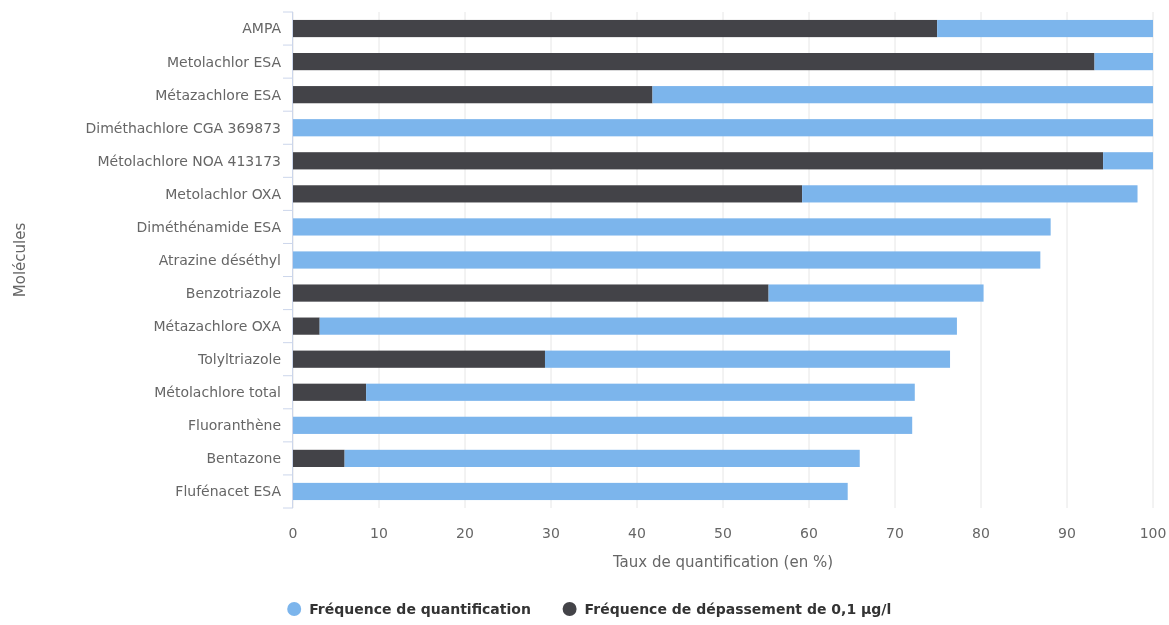 This screenshot has width=1169, height=625. What do you see at coordinates (189, 160) in the screenshot?
I see `y-tick-label: Métolachlore NOA 413173` at bounding box center [189, 160].